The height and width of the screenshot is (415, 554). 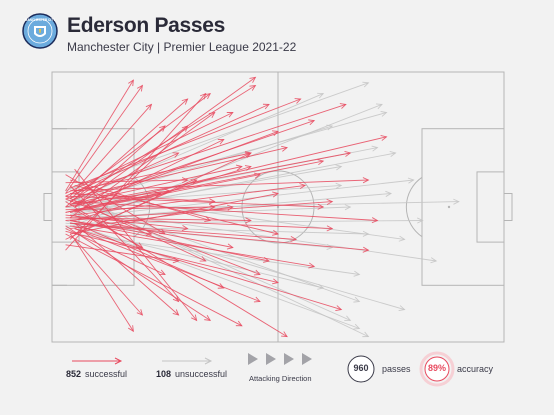 I want to click on unsuccessful-pass-16-head, so click(x=434, y=260).